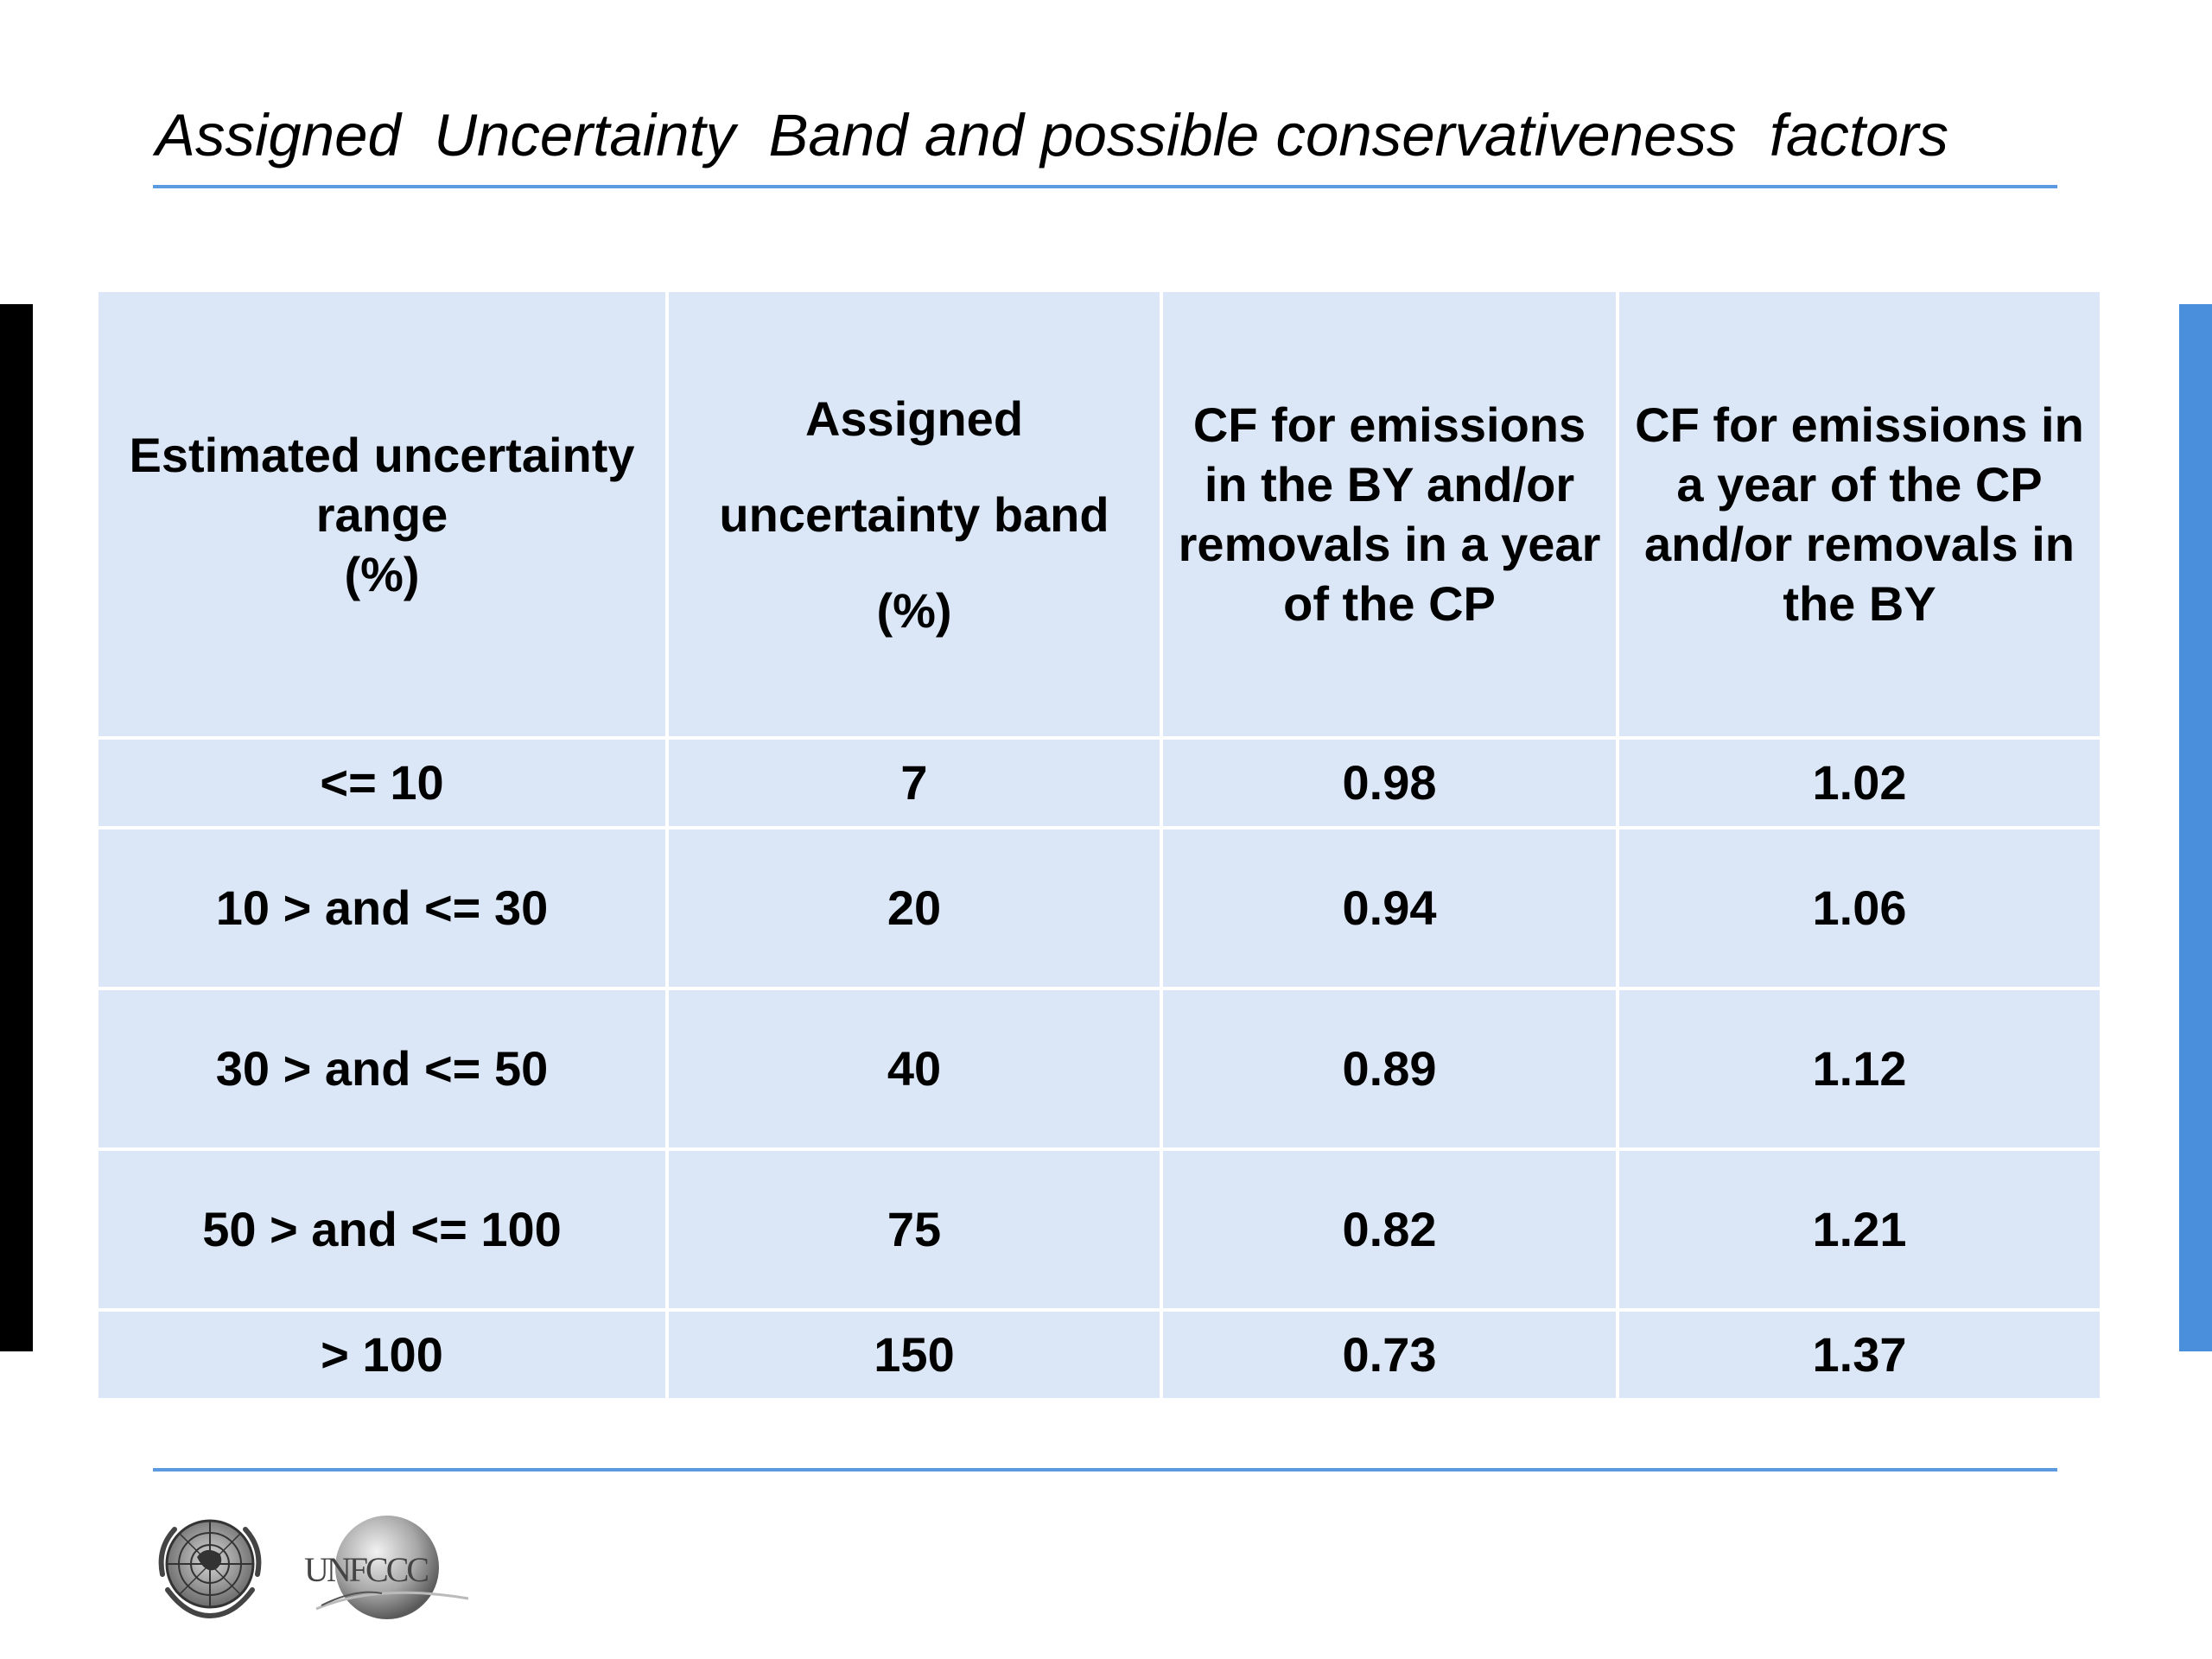 This screenshot has height=1659, width=2212. I want to click on footer-logos: UNFCCC, so click(314, 1567).